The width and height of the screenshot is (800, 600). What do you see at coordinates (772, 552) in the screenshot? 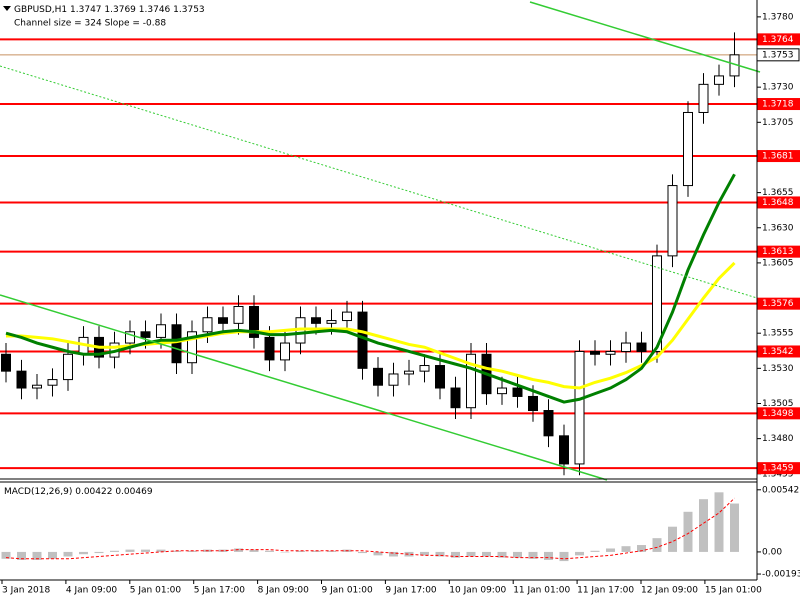
I see `y-tick-label: 0.00` at bounding box center [772, 552].